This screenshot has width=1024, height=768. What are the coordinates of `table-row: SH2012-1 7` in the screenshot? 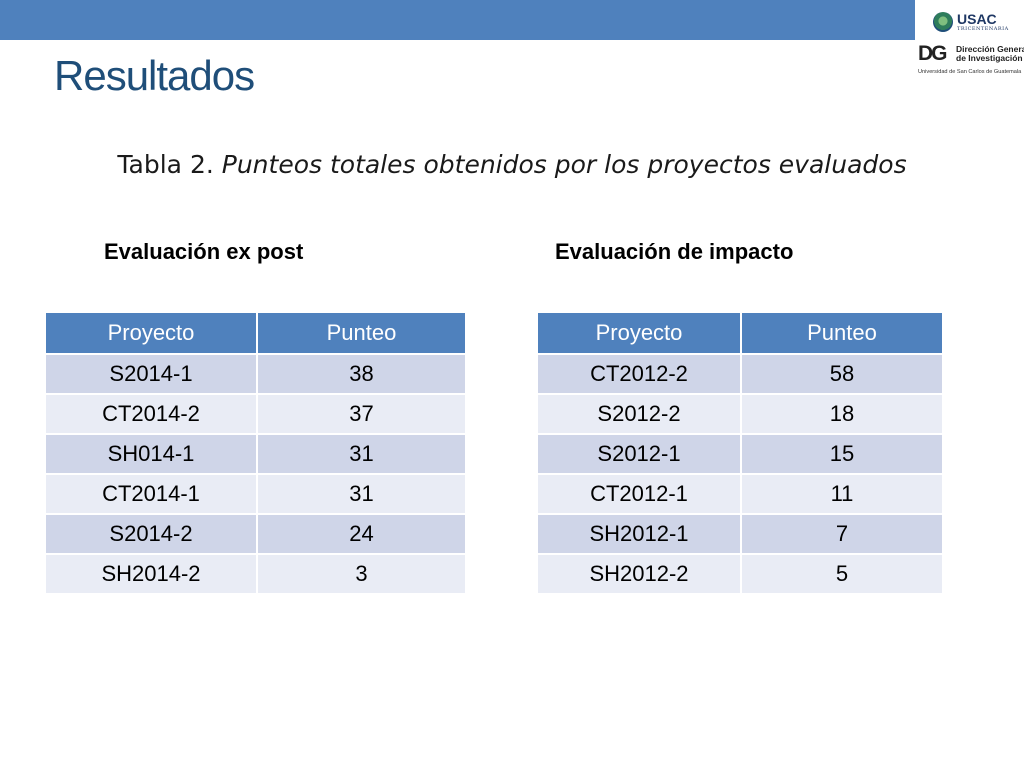 It's located at (740, 534).